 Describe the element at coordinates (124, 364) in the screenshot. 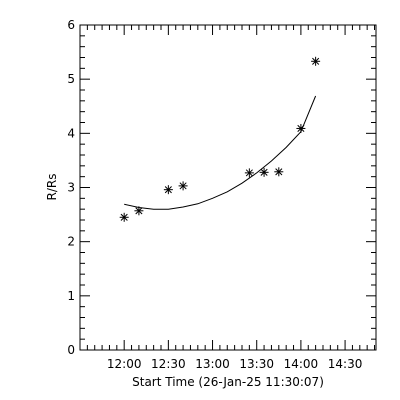

I see `x-tick-label: 12:00` at that location.